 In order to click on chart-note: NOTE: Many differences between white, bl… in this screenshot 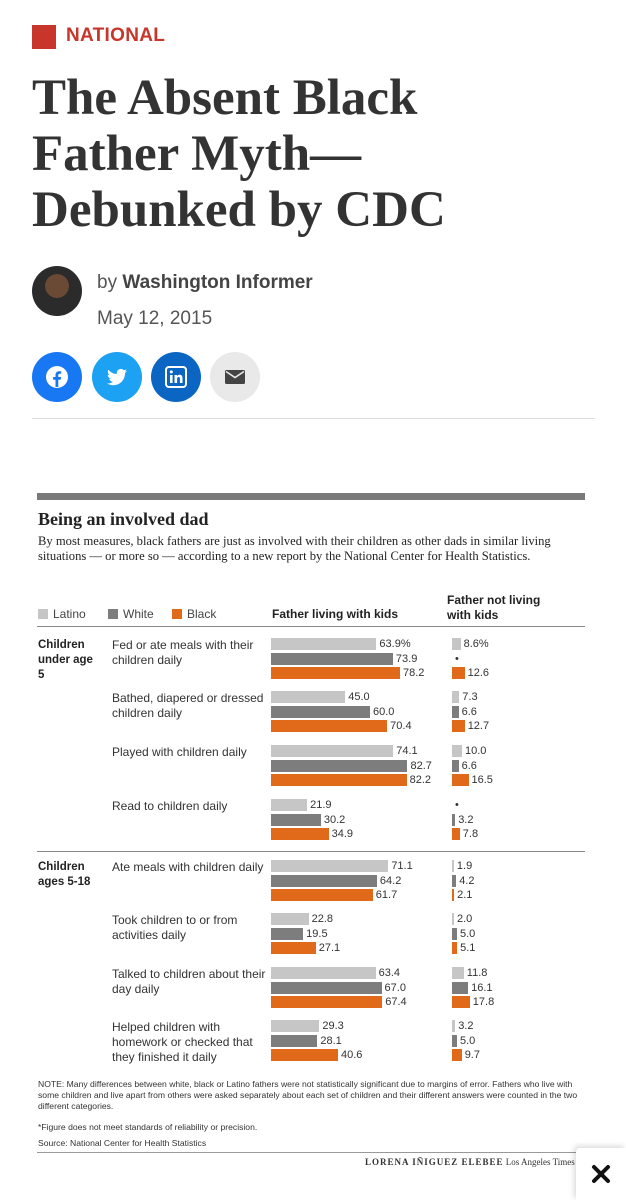, I will do `click(308, 1095)`.